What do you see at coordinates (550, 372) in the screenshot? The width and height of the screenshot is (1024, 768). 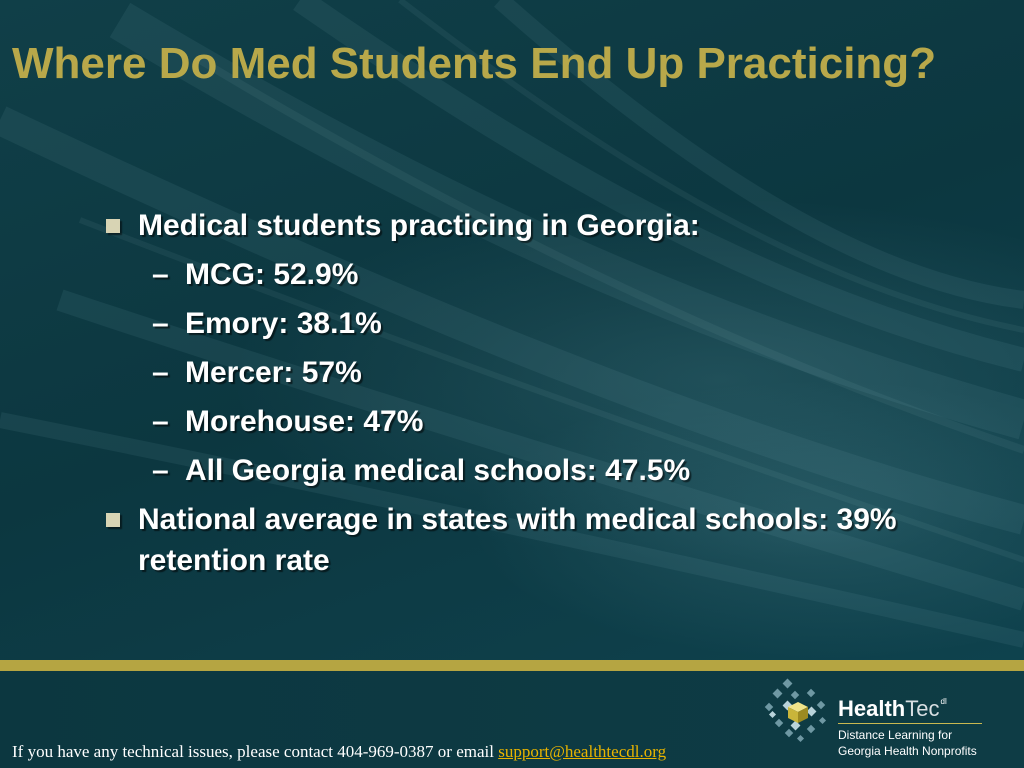 I see `sub-bullet-item: – Mercer: 57%` at bounding box center [550, 372].